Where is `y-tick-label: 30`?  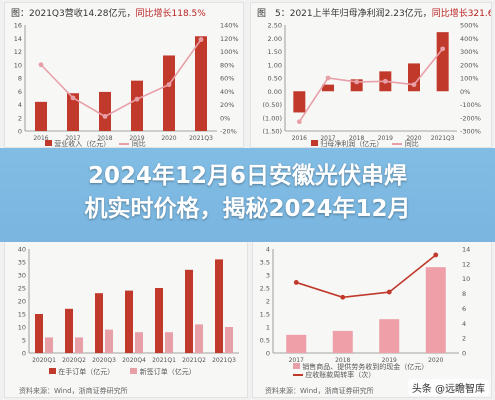
y-tick-label: 30 is located at coordinates (22, 276).